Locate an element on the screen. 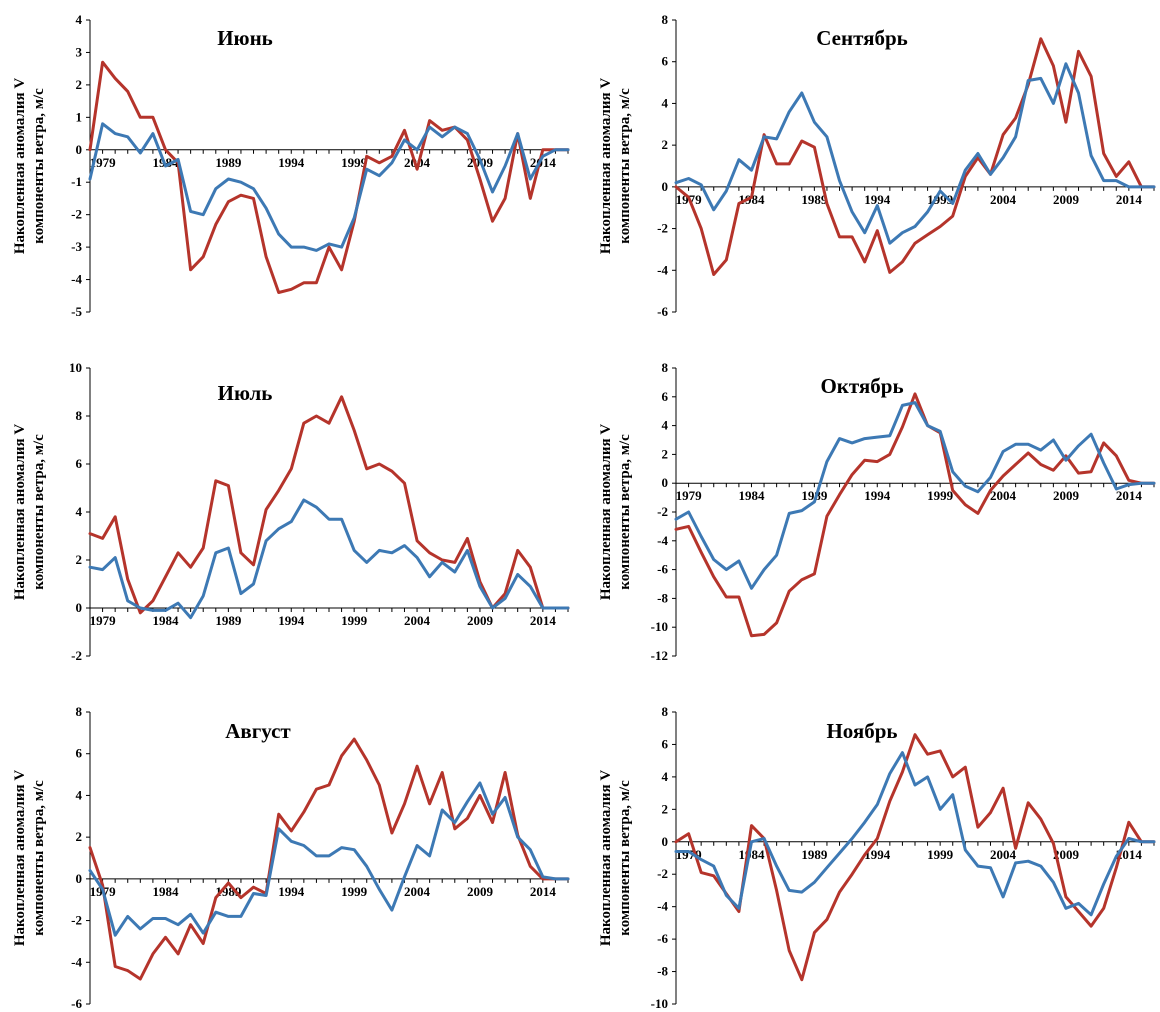 This screenshot has width=1160, height=1012. y-tick-label: -10 is located at coordinates (659, 626).